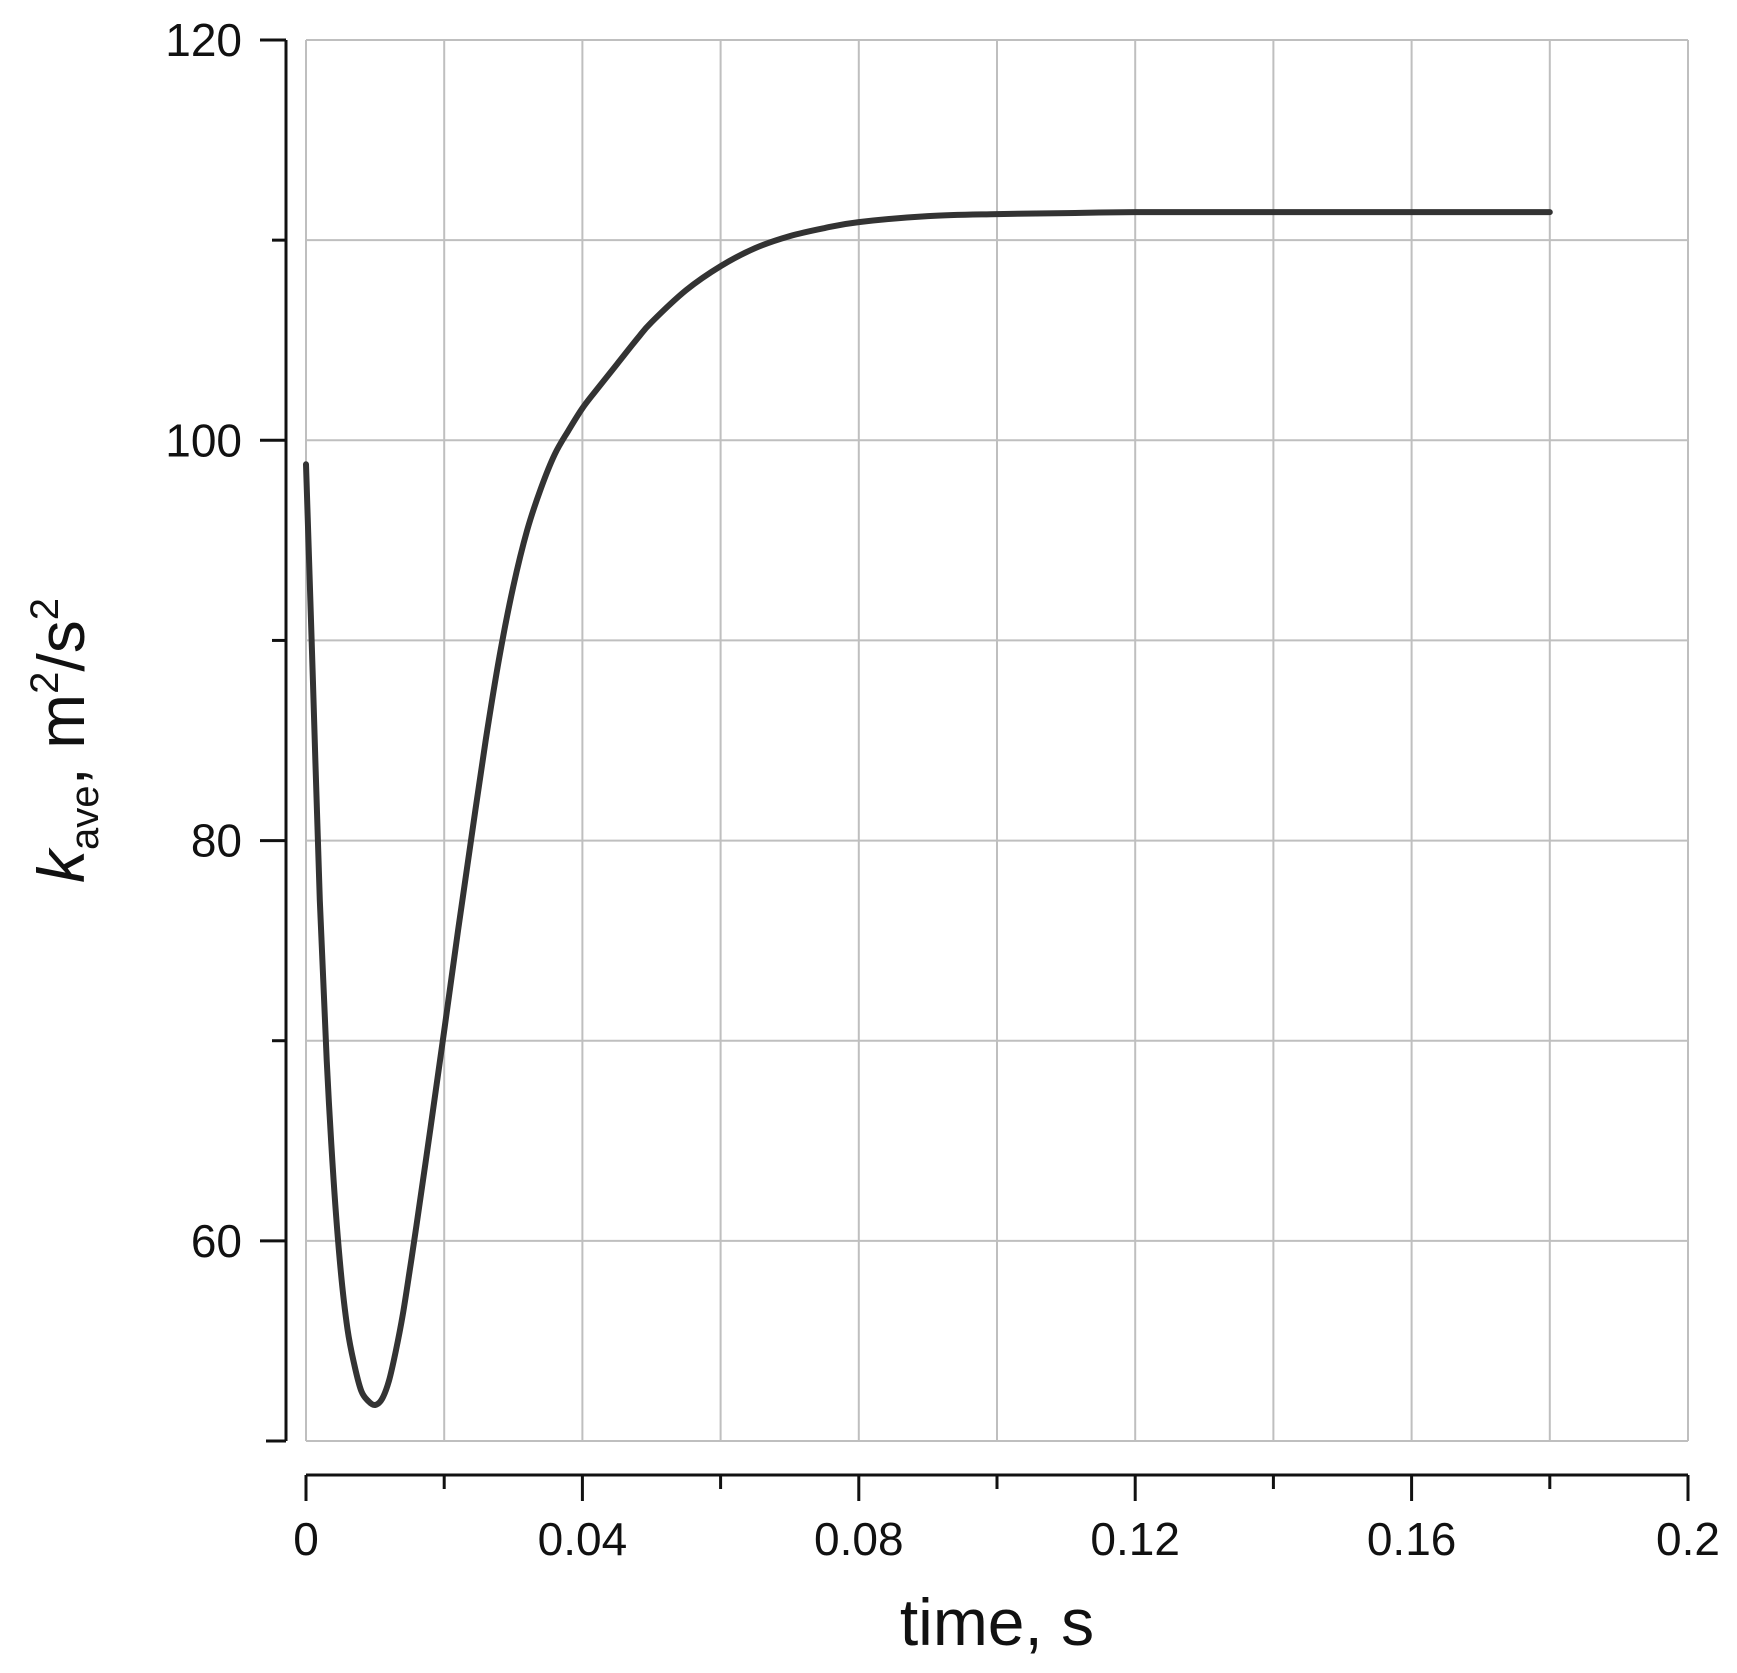  I want to click on y-tick-label: 120, so click(203, 40).